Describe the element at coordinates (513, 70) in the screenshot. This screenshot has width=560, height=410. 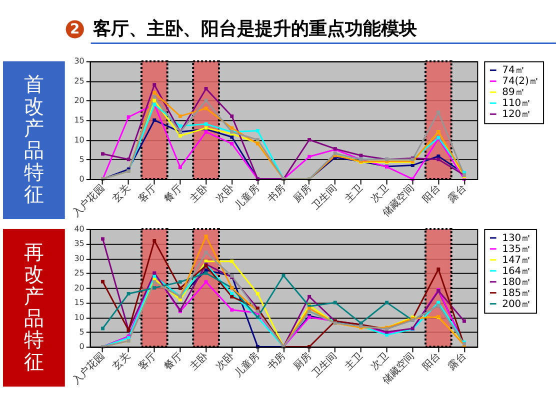
I see `legend-label: 74㎡` at that location.